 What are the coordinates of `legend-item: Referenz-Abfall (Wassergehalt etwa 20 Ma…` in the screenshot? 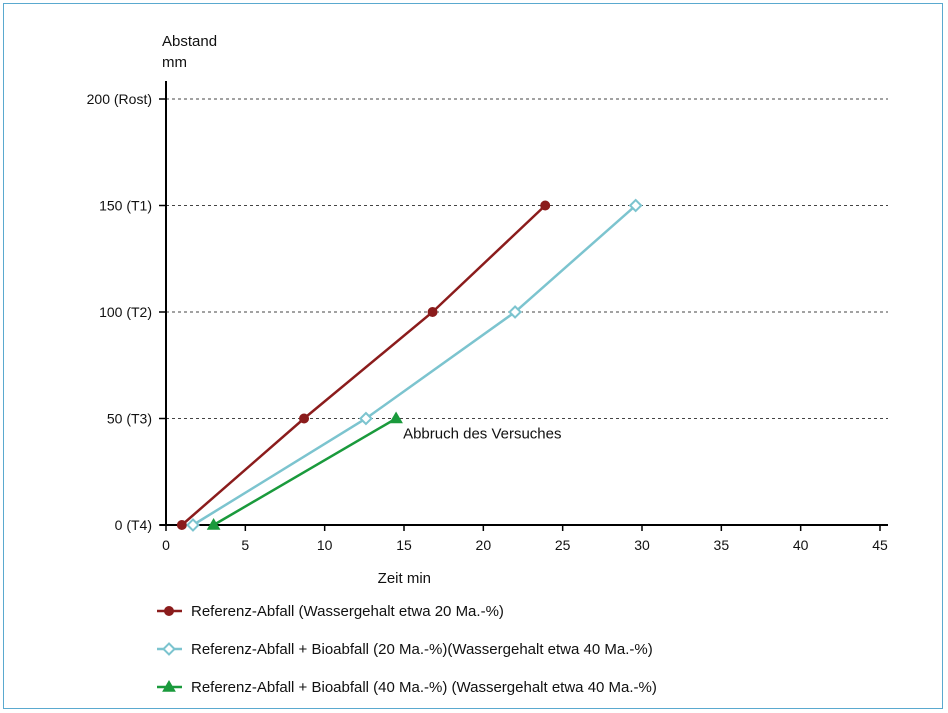 It's located at (330, 611).